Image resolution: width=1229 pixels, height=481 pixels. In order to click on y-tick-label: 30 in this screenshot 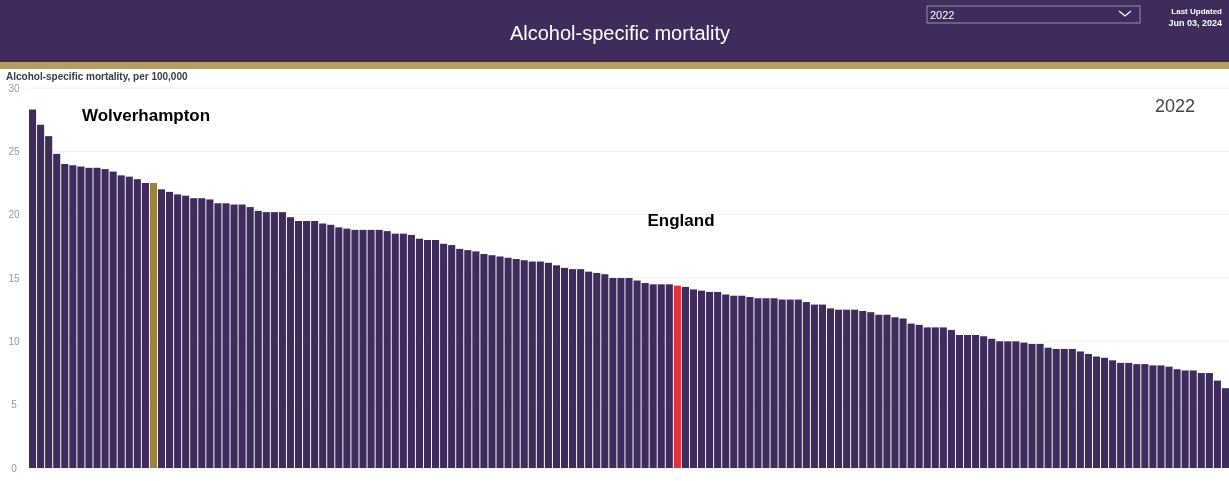, I will do `click(14, 88)`.